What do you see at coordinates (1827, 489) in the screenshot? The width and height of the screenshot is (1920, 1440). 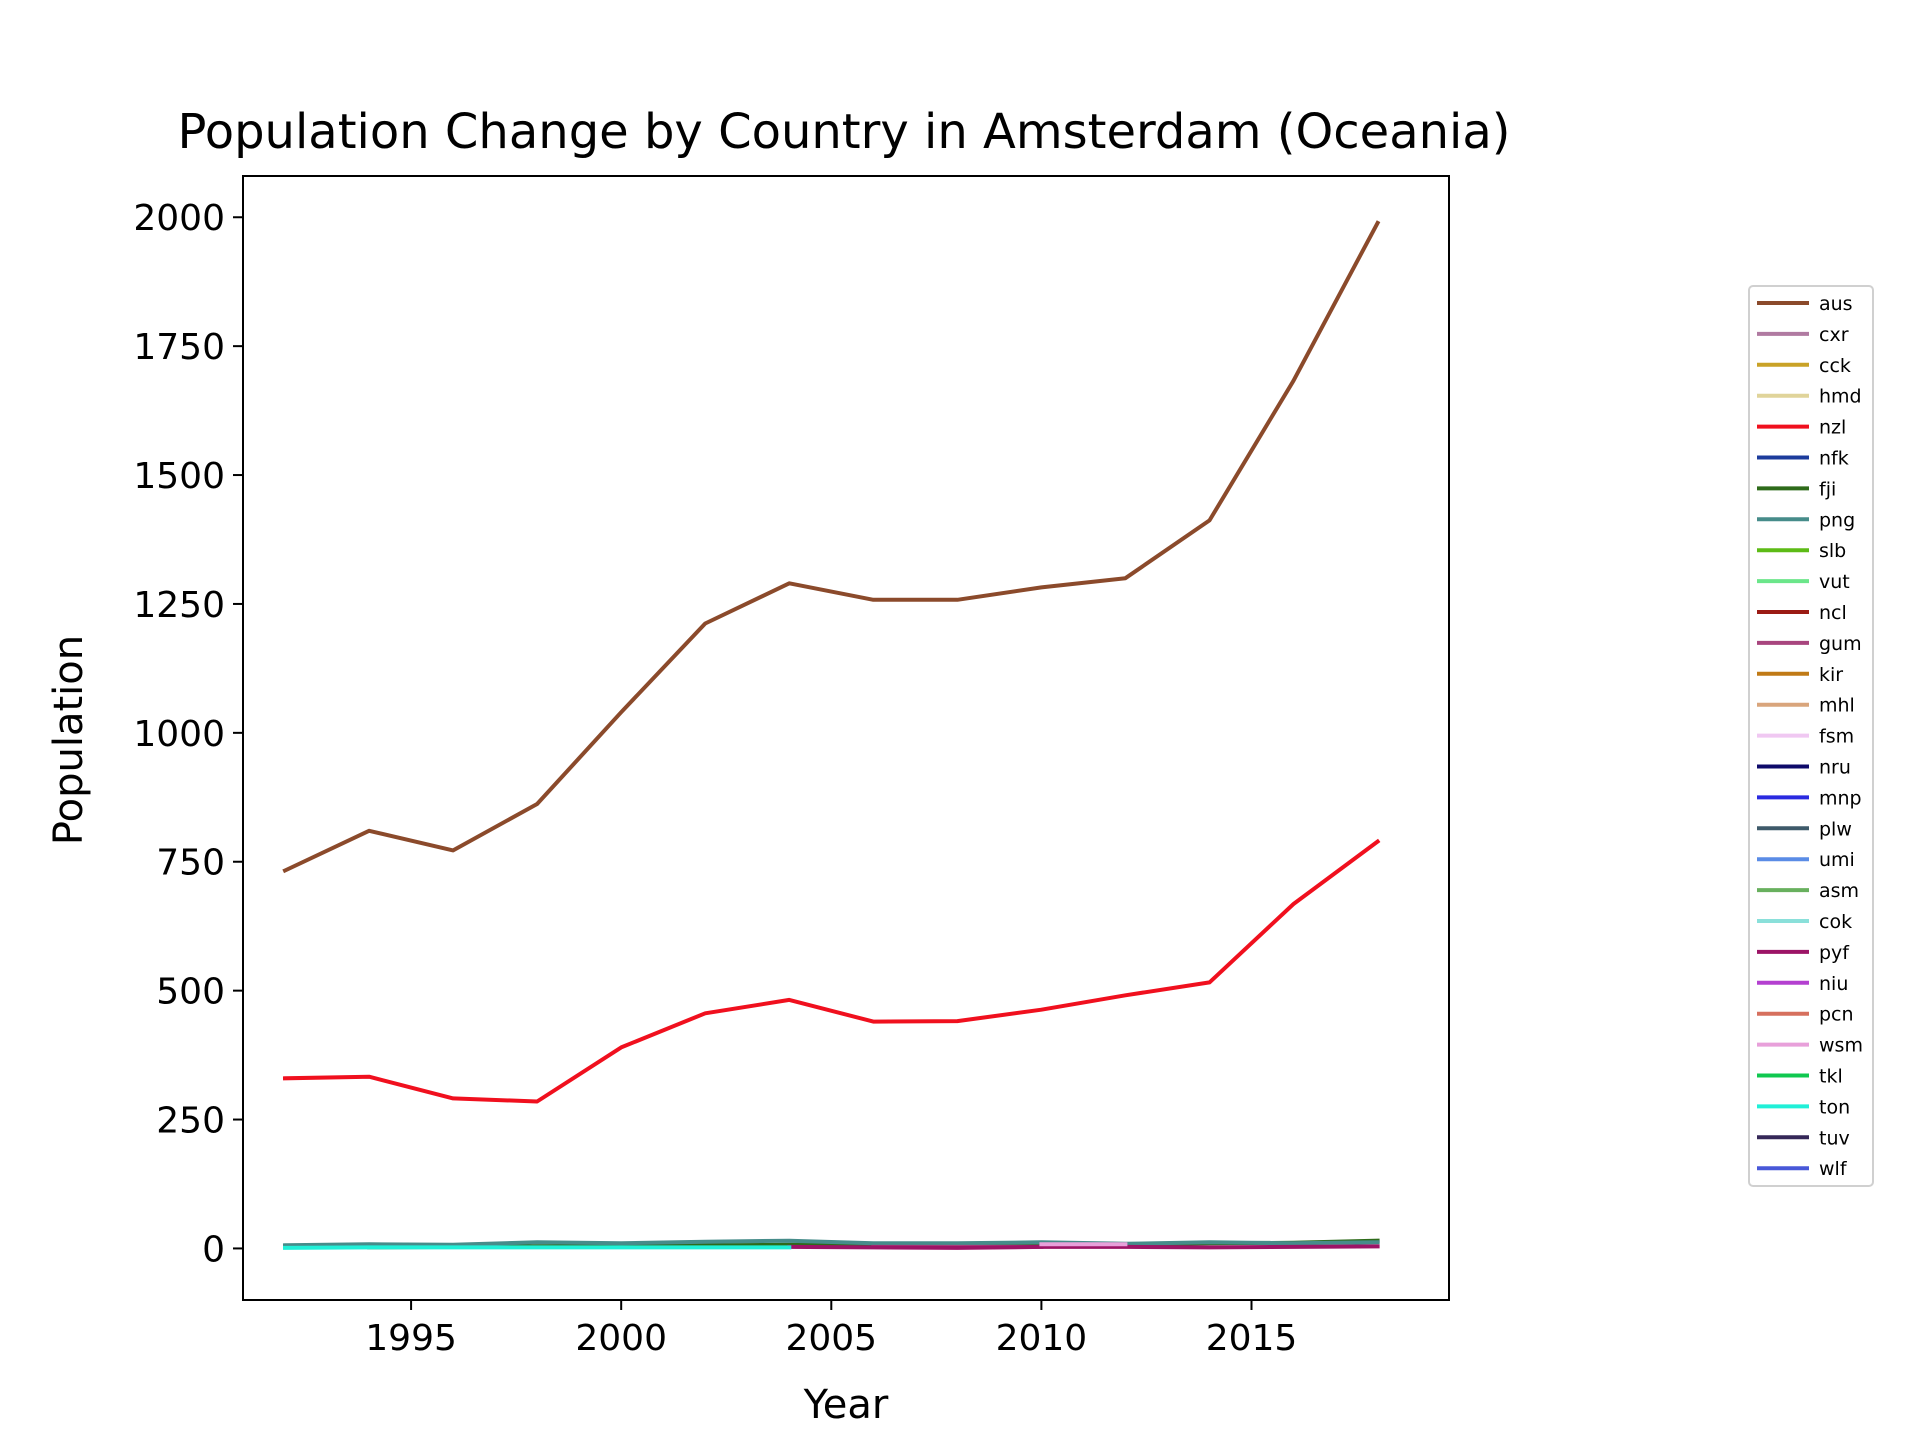 I see `legend-label-fji: fji` at bounding box center [1827, 489].